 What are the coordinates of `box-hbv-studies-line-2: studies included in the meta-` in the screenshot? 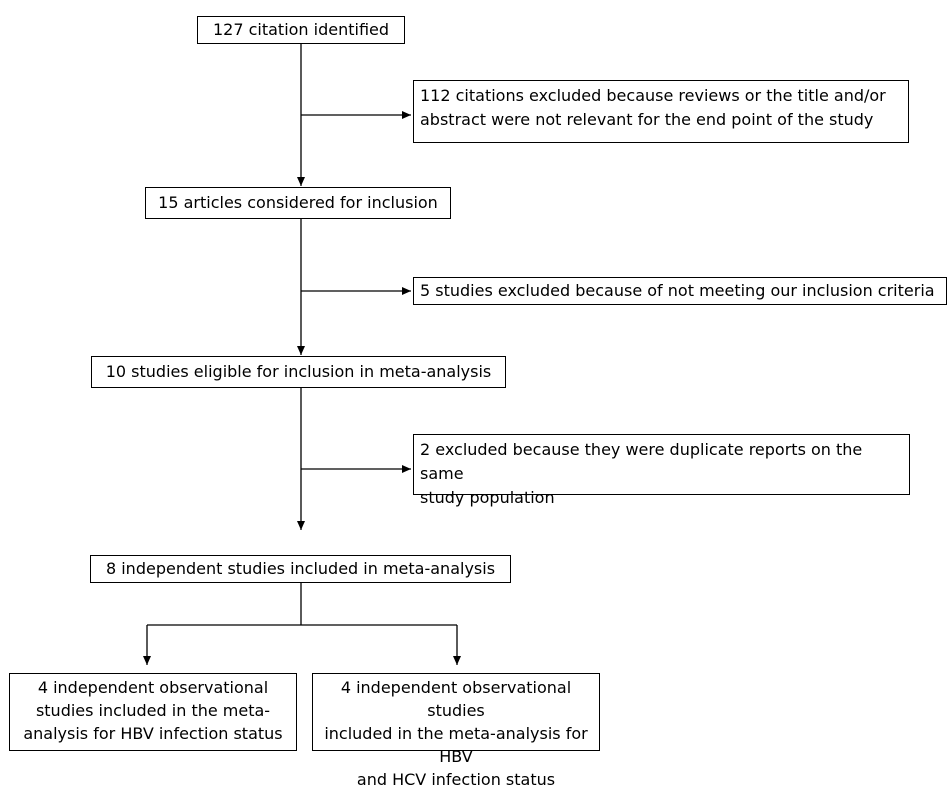 It's located at (153, 710).